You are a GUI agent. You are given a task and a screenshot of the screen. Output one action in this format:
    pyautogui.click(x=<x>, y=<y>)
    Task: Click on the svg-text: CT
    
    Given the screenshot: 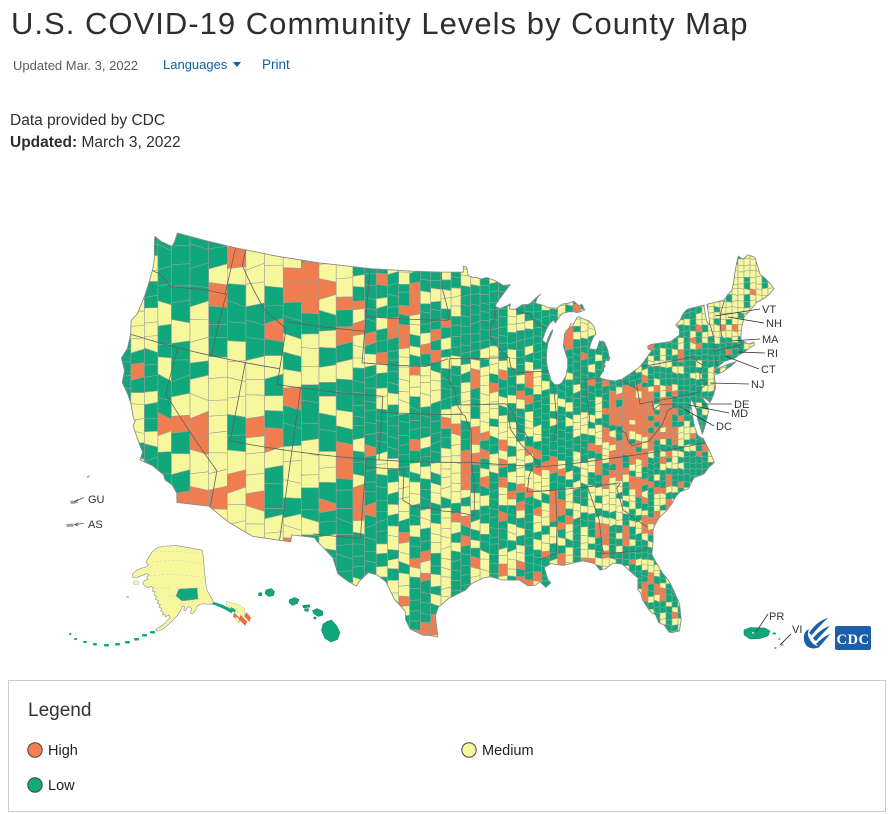 What is the action you would take?
    pyautogui.click(x=768, y=370)
    